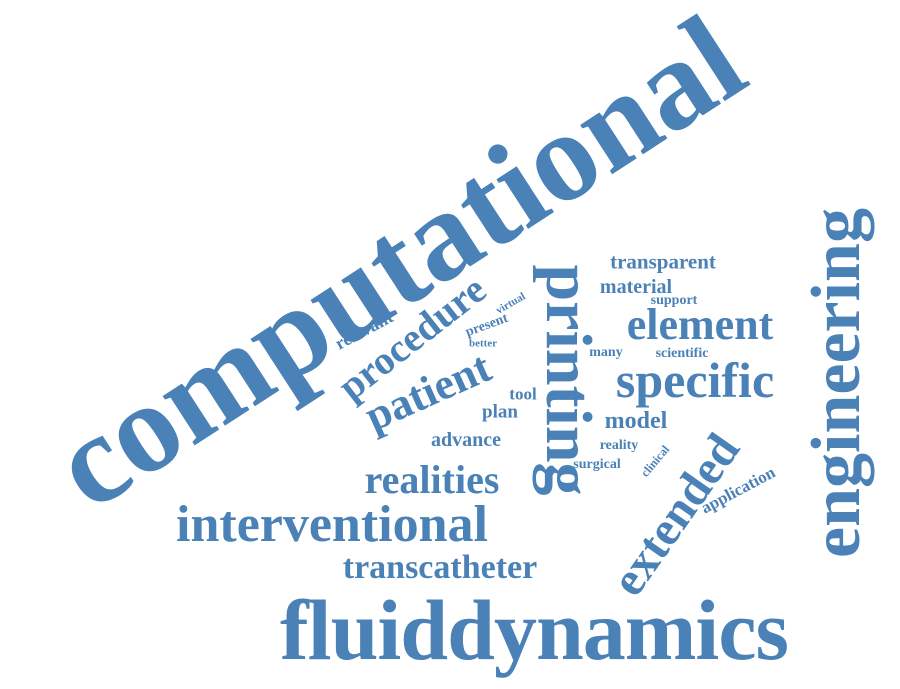 The width and height of the screenshot is (900, 689). What do you see at coordinates (700, 325) in the screenshot?
I see `word-element: element` at bounding box center [700, 325].